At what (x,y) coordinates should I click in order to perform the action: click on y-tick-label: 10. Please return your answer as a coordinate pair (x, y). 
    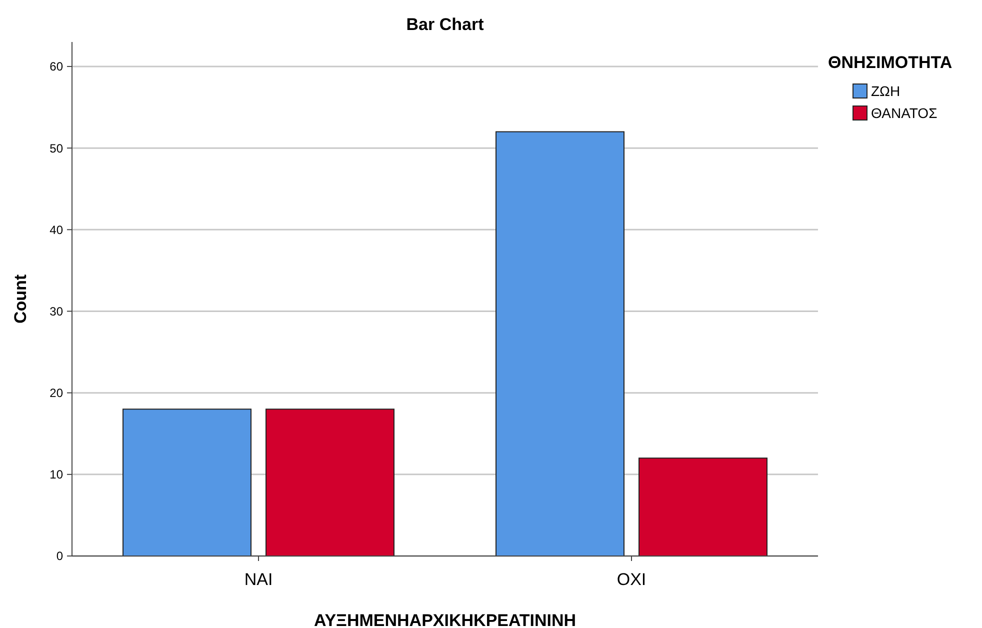
    Looking at the image, I should click on (57, 475).